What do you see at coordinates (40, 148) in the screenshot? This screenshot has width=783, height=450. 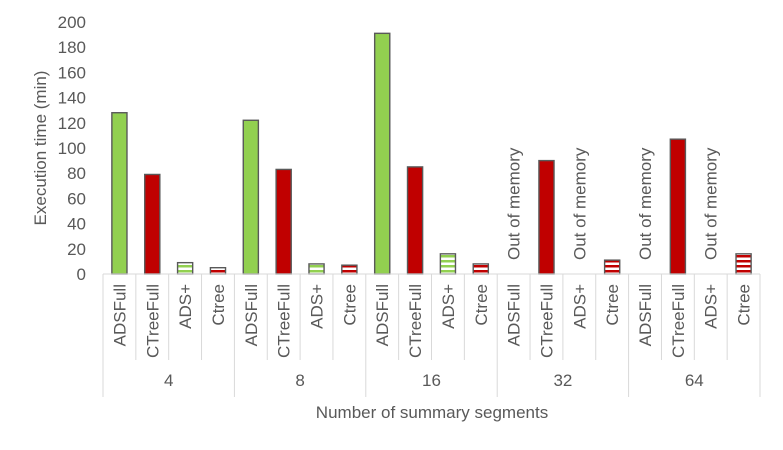 I see `y-axis-label: Execution time (min)` at bounding box center [40, 148].